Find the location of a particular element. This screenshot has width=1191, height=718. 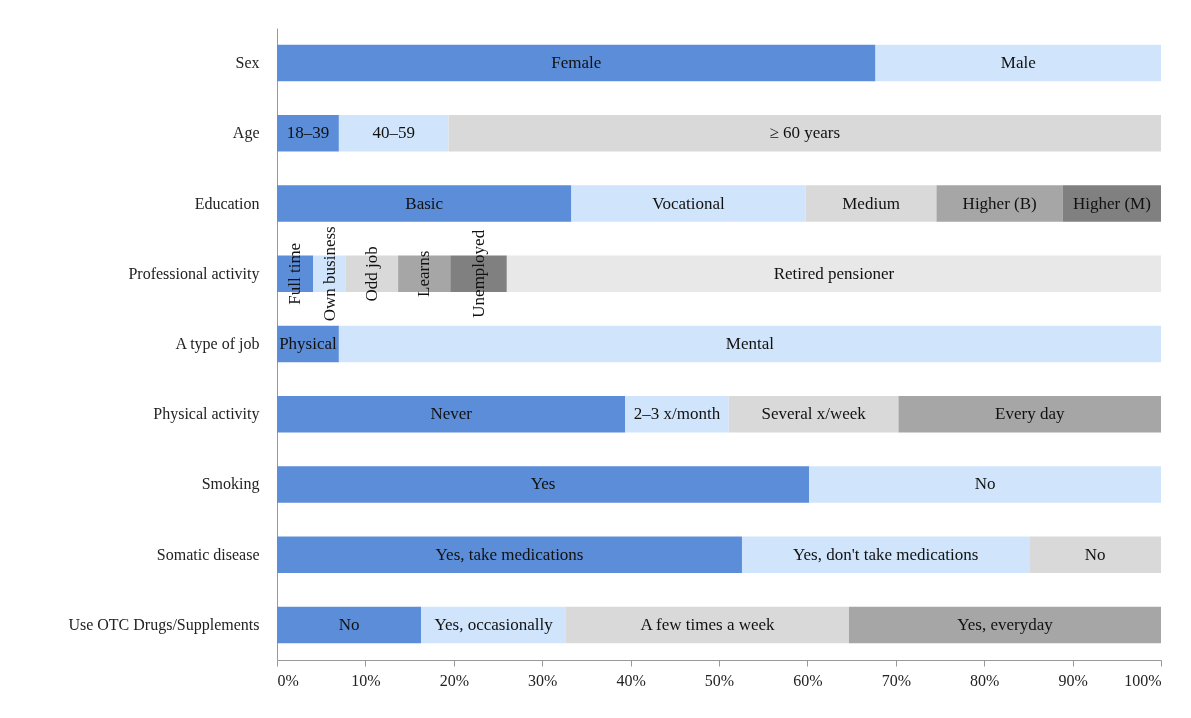

x-tick-label: 90% is located at coordinates (1073, 680).